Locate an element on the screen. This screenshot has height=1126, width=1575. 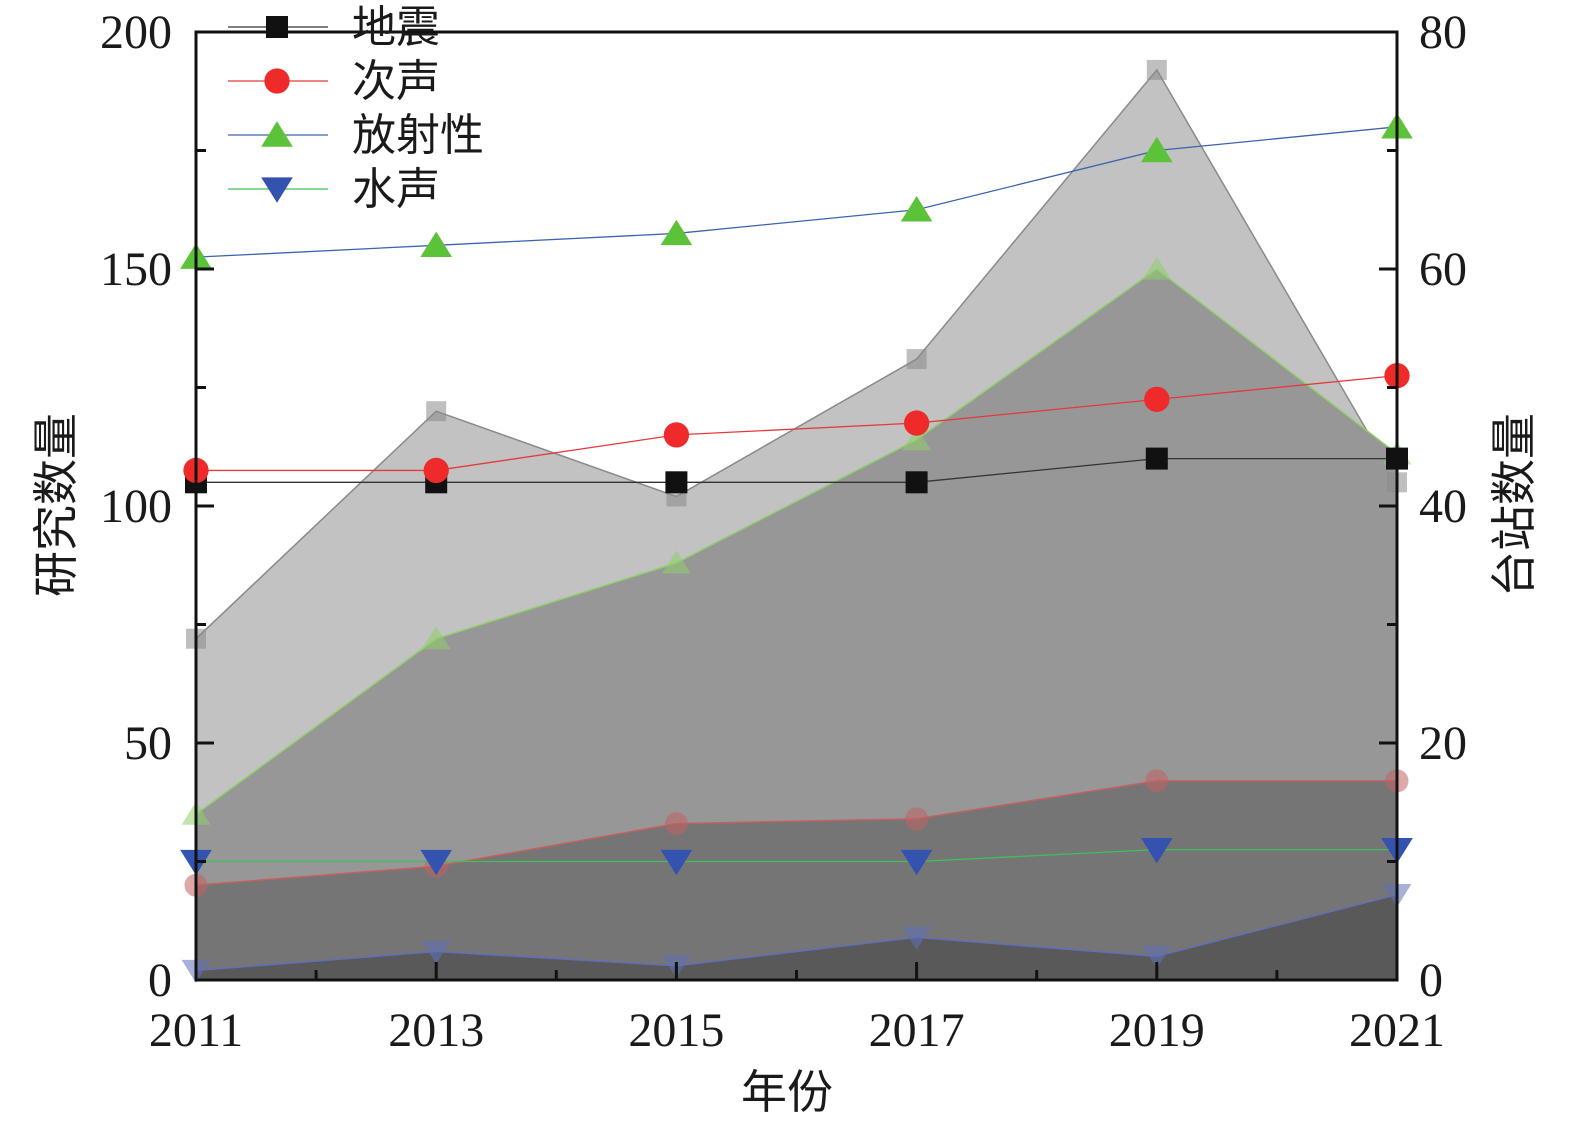
right-y-tick-label: 80 is located at coordinates (1443, 32).